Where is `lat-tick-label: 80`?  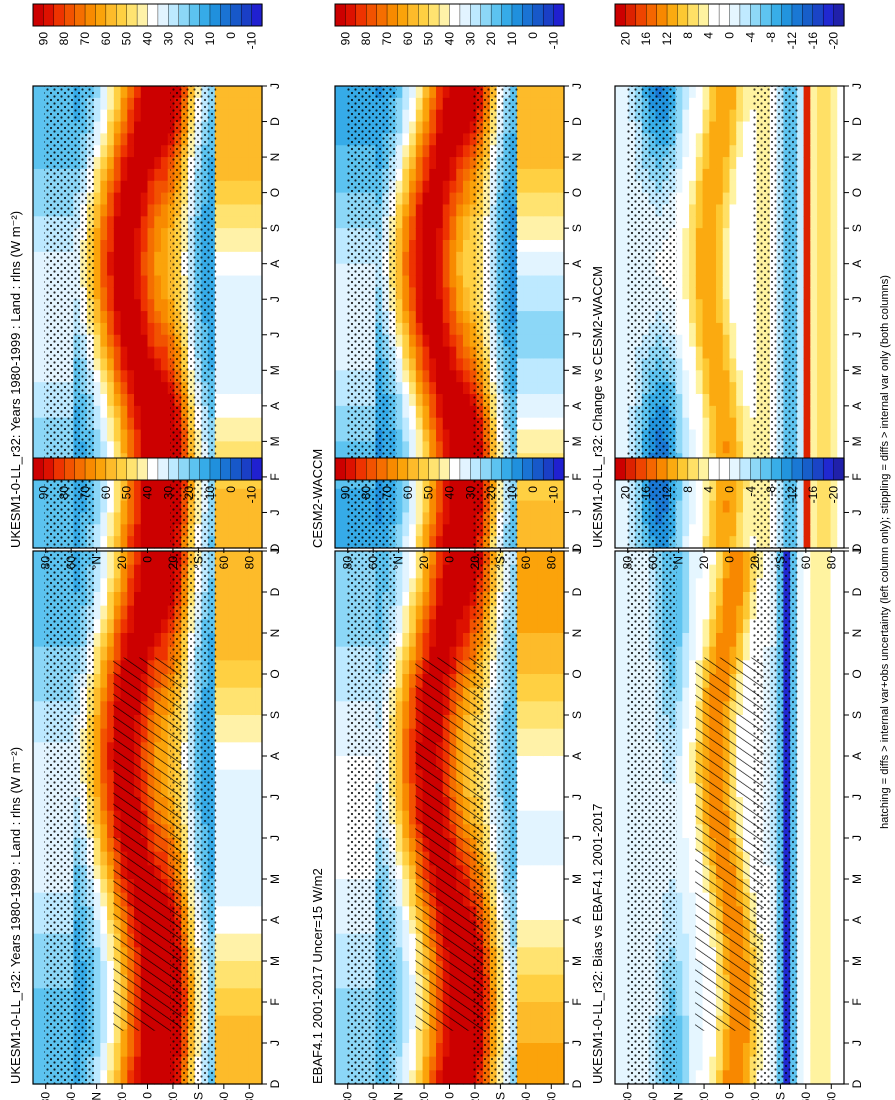 lat-tick-label: 80 is located at coordinates (628, 1096).